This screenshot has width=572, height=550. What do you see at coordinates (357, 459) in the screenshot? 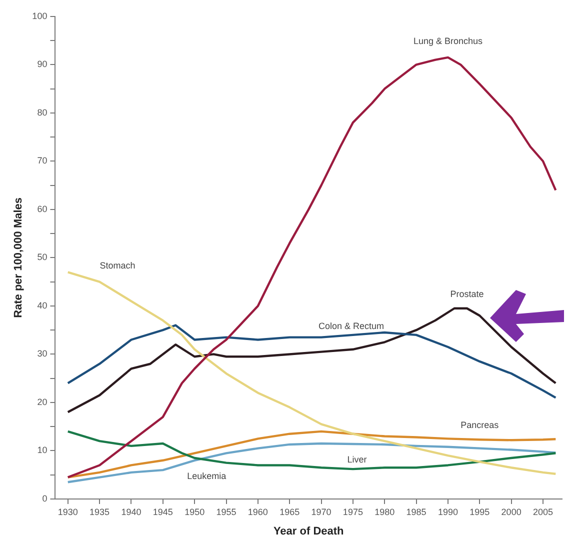
I see `series-label: Liver` at bounding box center [357, 459].